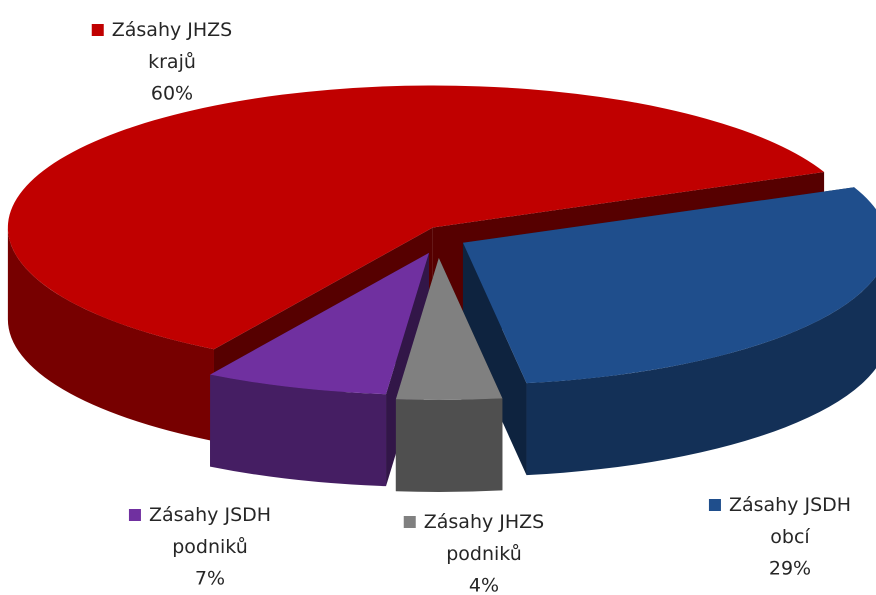  I want to click on legend-label: Zásahy JSDH obcí, so click(790, 521).